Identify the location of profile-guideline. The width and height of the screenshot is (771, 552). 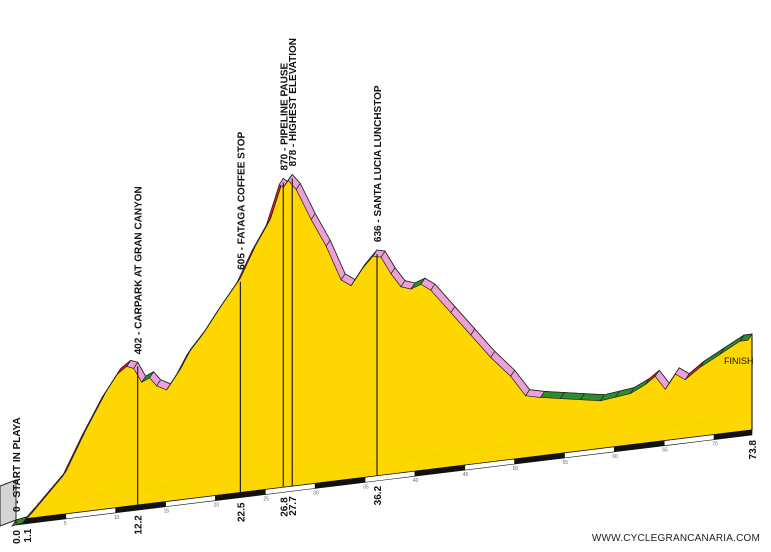
(375, 462).